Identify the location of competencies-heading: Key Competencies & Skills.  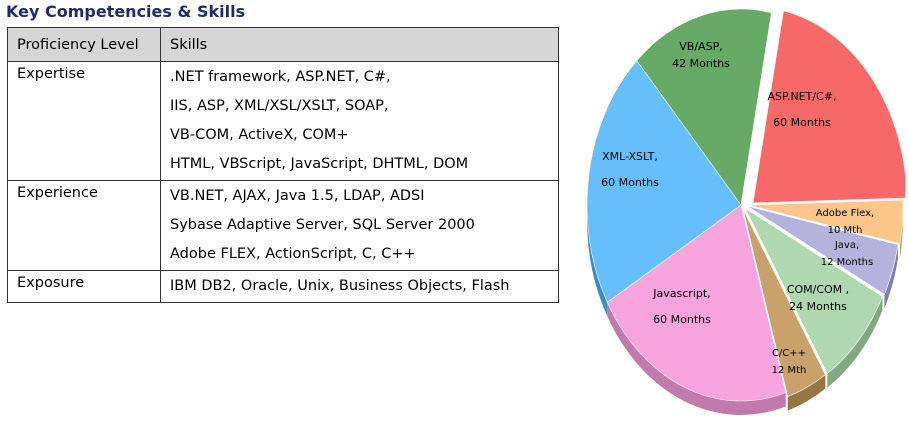
(126, 11).